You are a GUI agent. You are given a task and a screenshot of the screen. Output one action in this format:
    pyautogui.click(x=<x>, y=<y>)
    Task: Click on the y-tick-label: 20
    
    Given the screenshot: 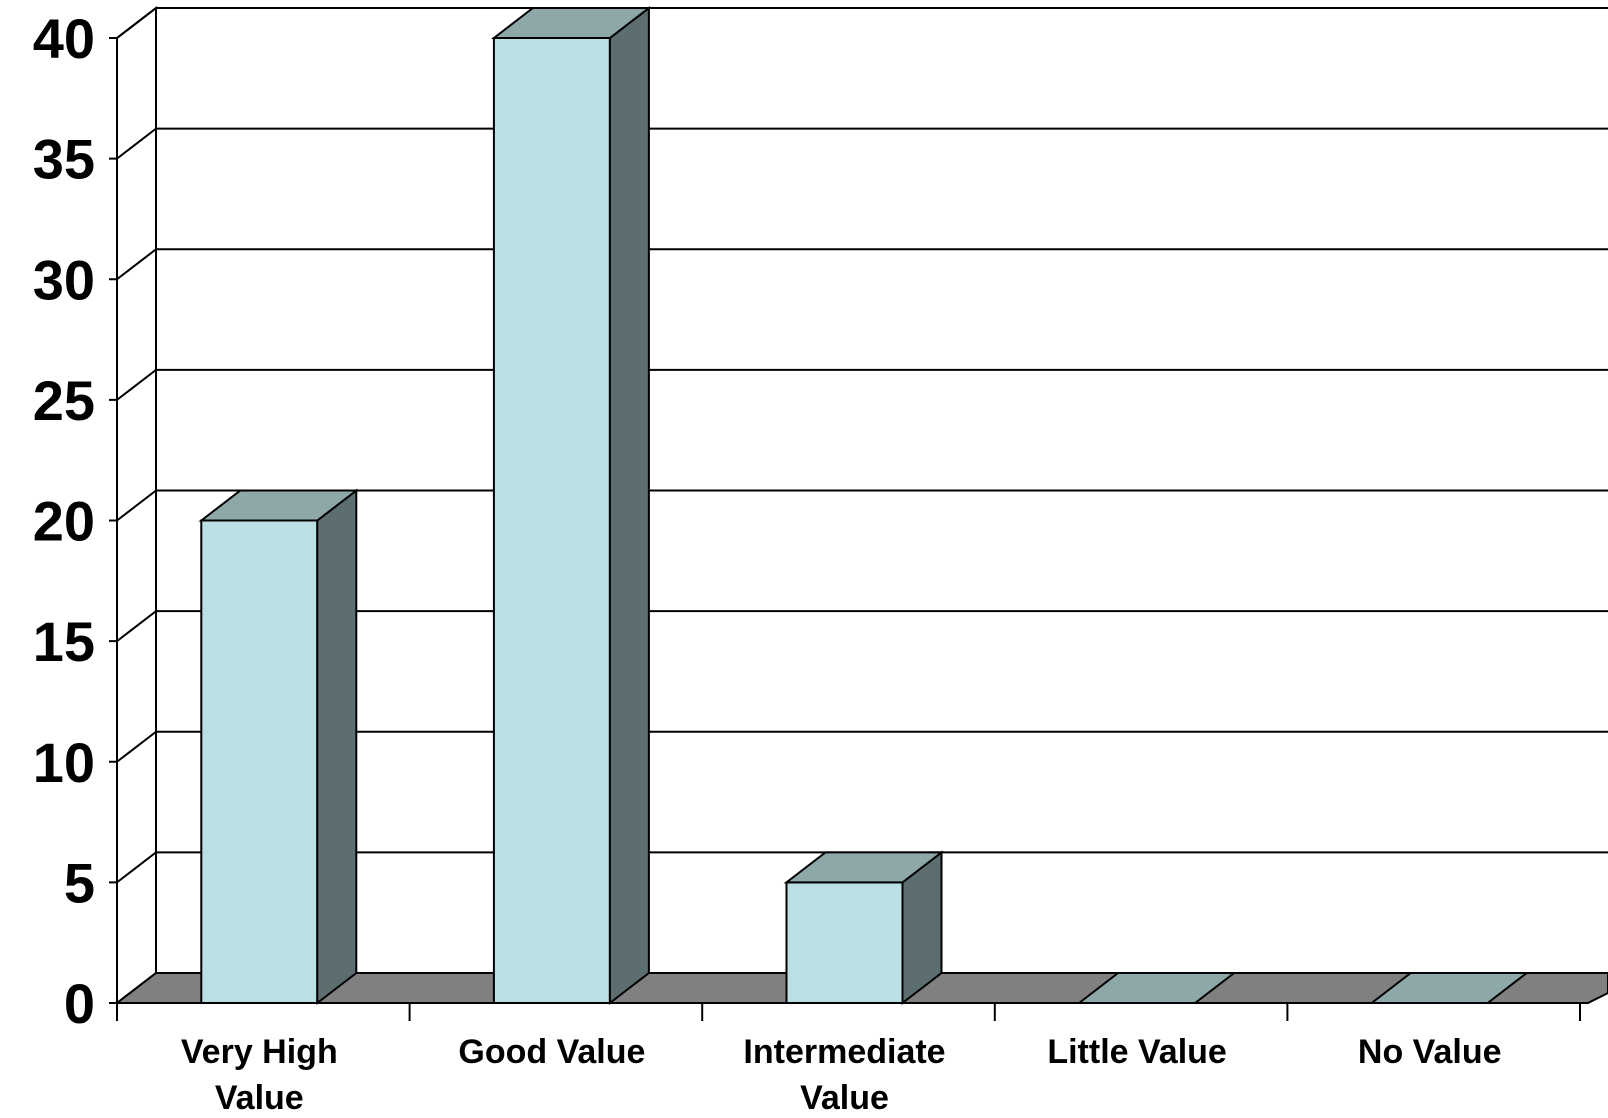 What is the action you would take?
    pyautogui.click(x=64, y=521)
    